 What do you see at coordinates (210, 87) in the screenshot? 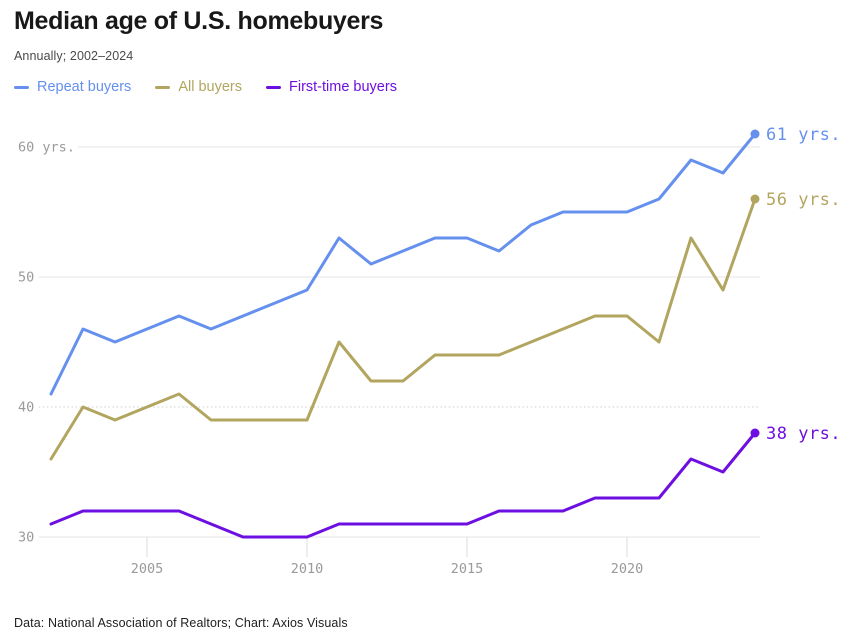
I see `legend-label: All buyers` at bounding box center [210, 87].